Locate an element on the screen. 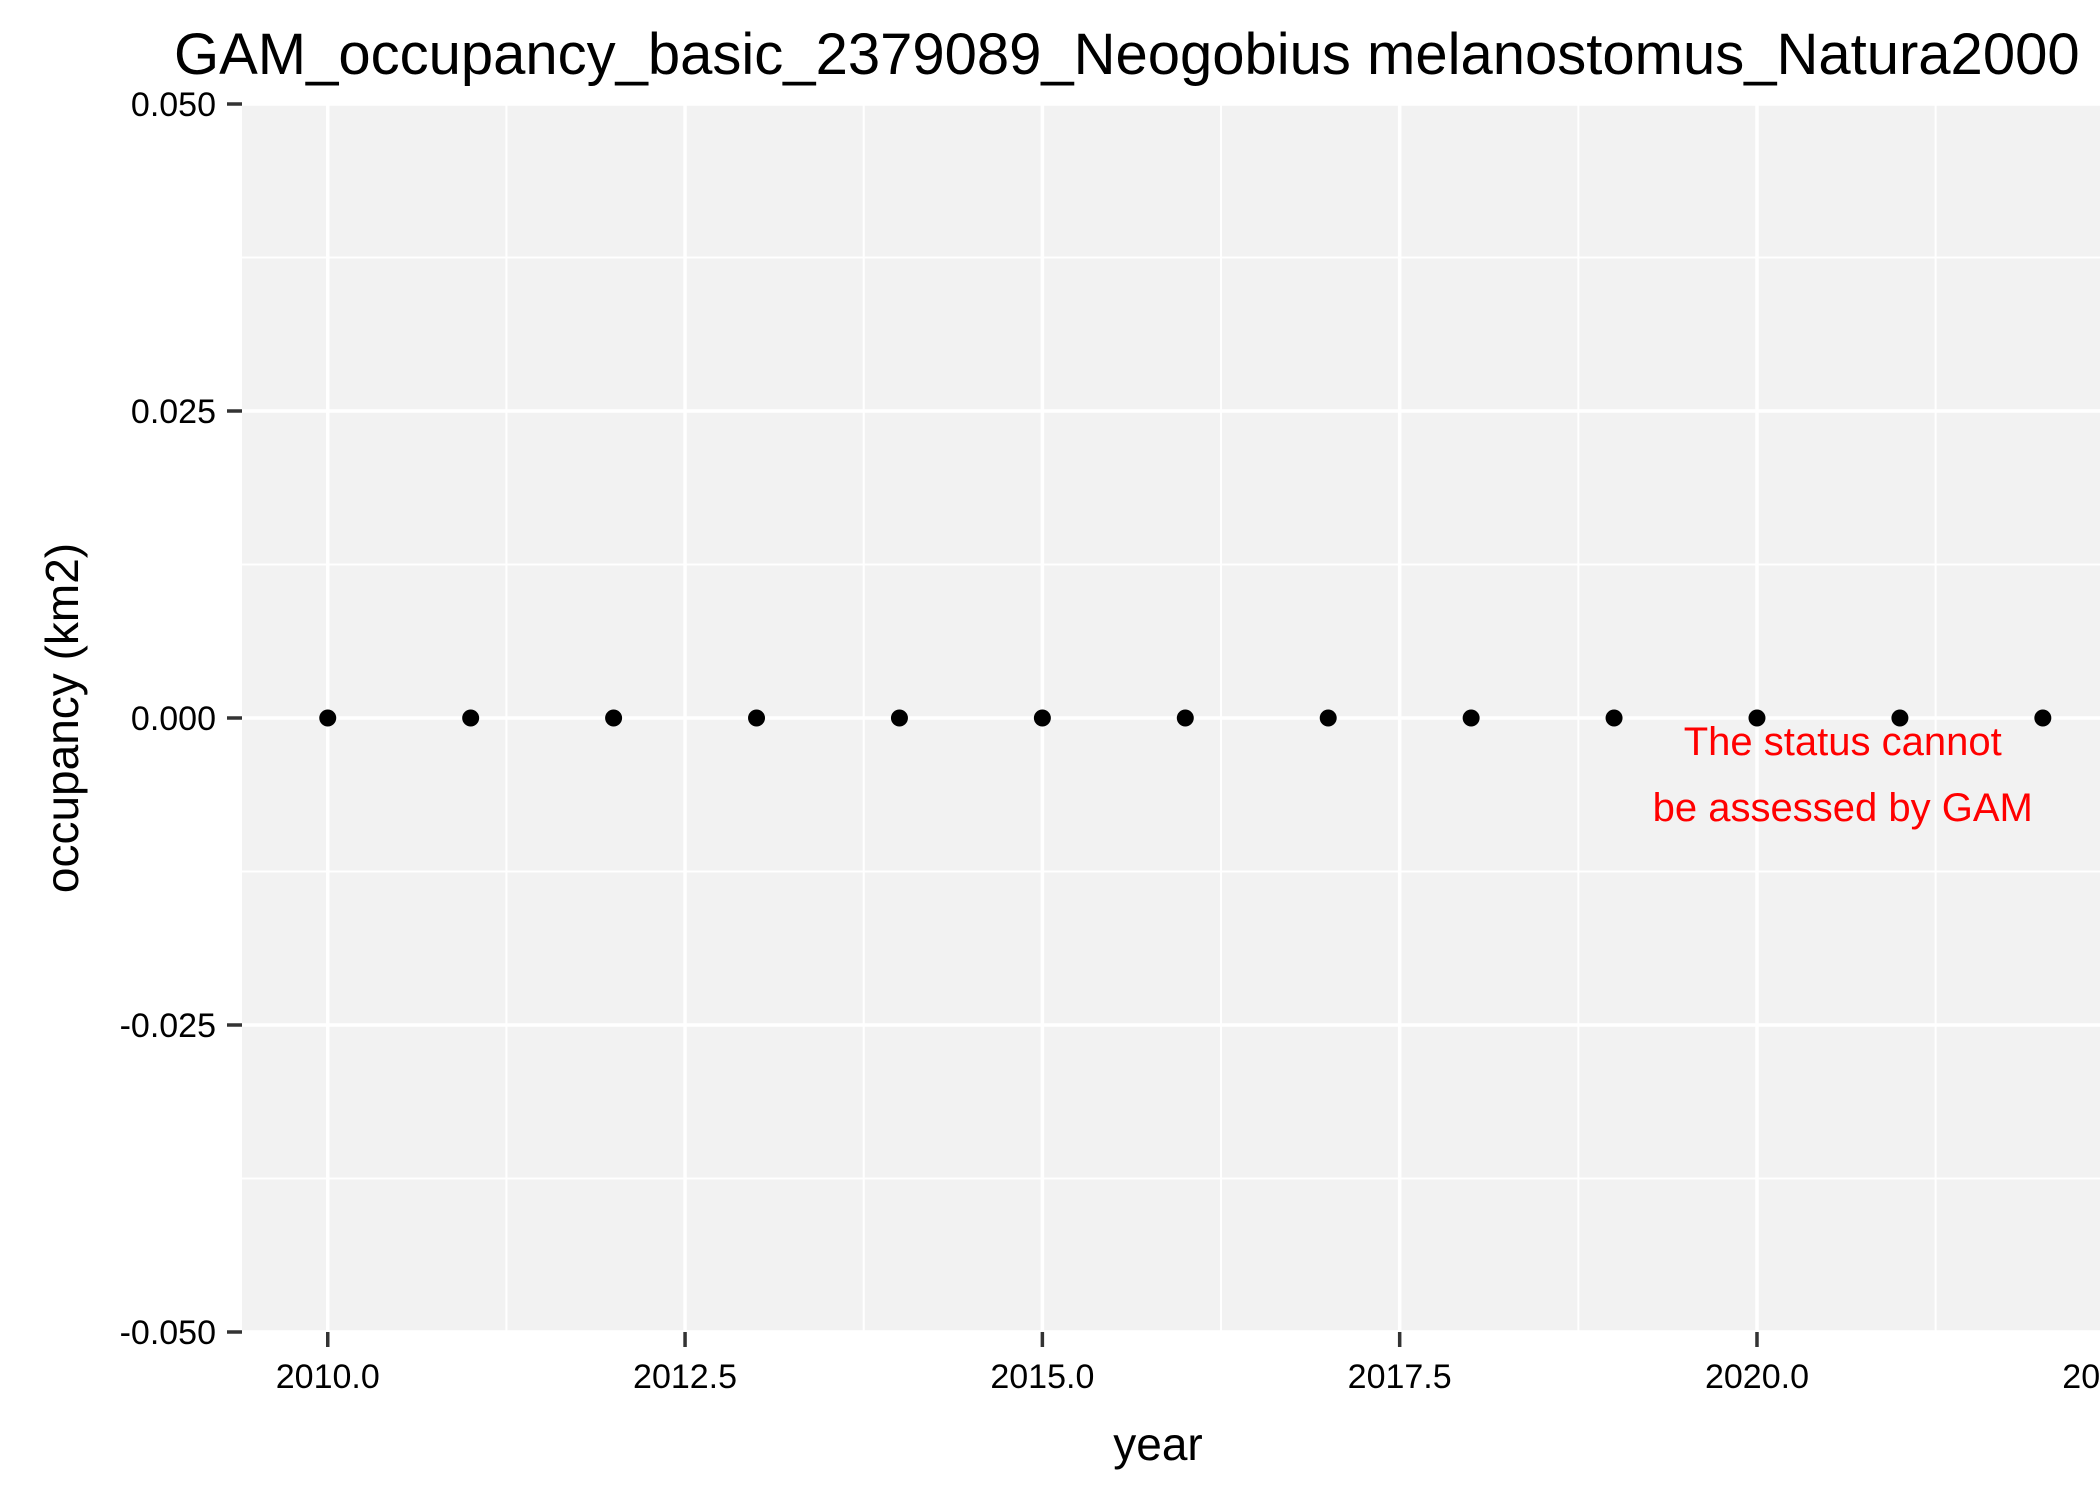 This screenshot has width=2100, height=1499. x-tick-label: 2020.0 is located at coordinates (1757, 1377).